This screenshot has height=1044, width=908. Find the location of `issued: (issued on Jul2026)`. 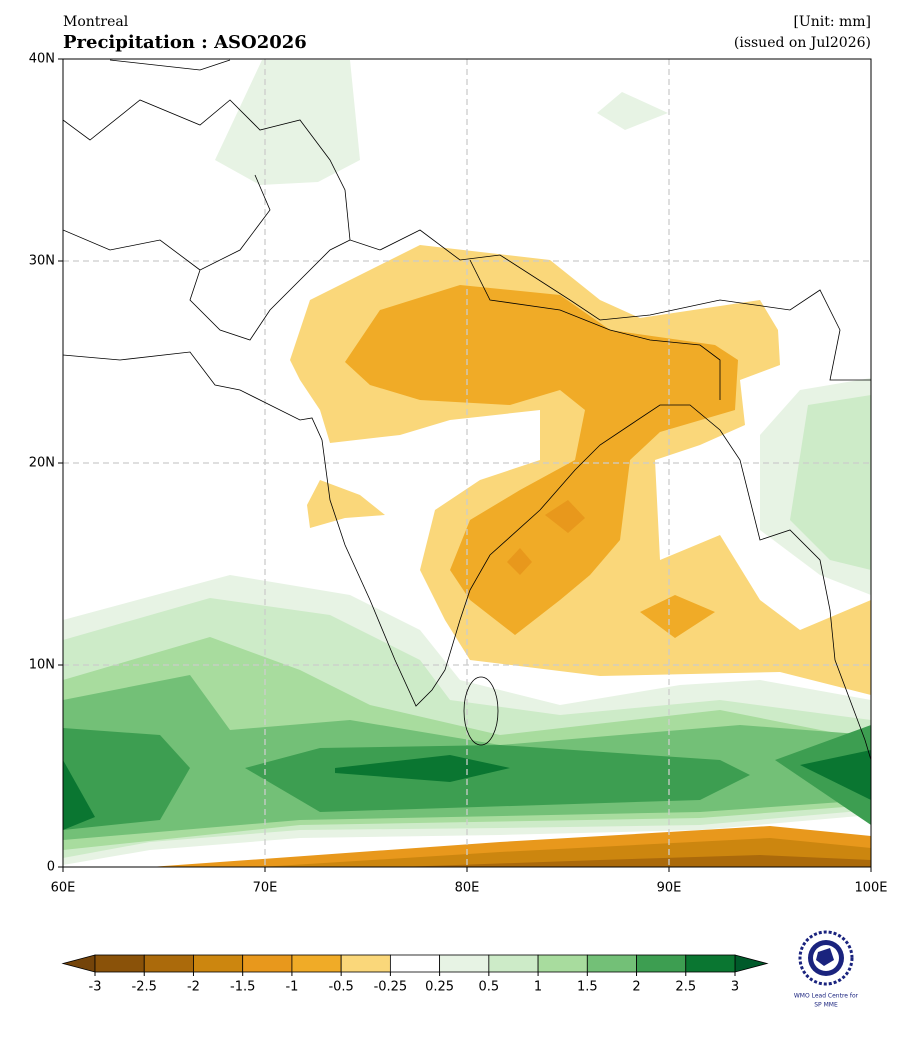

issued: (issued on Jul2026) is located at coordinates (802, 43).